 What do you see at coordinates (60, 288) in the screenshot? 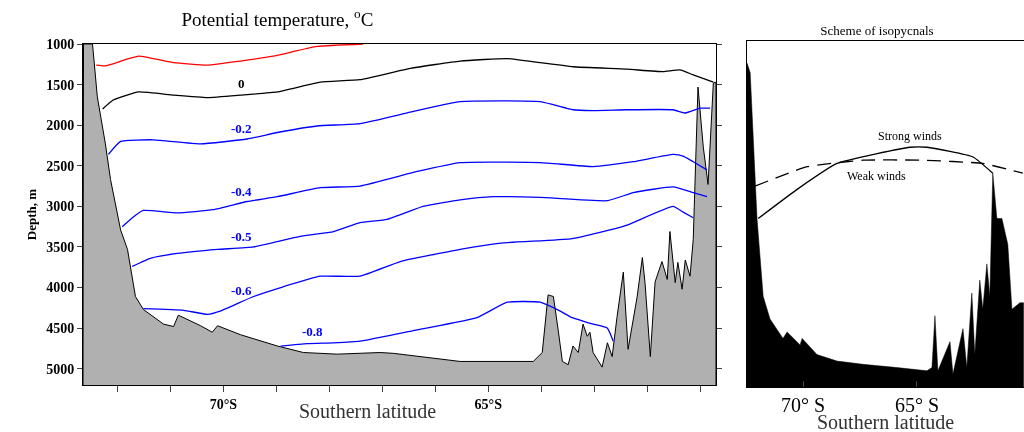
I see `y-tick-label: 4000` at bounding box center [60, 288].